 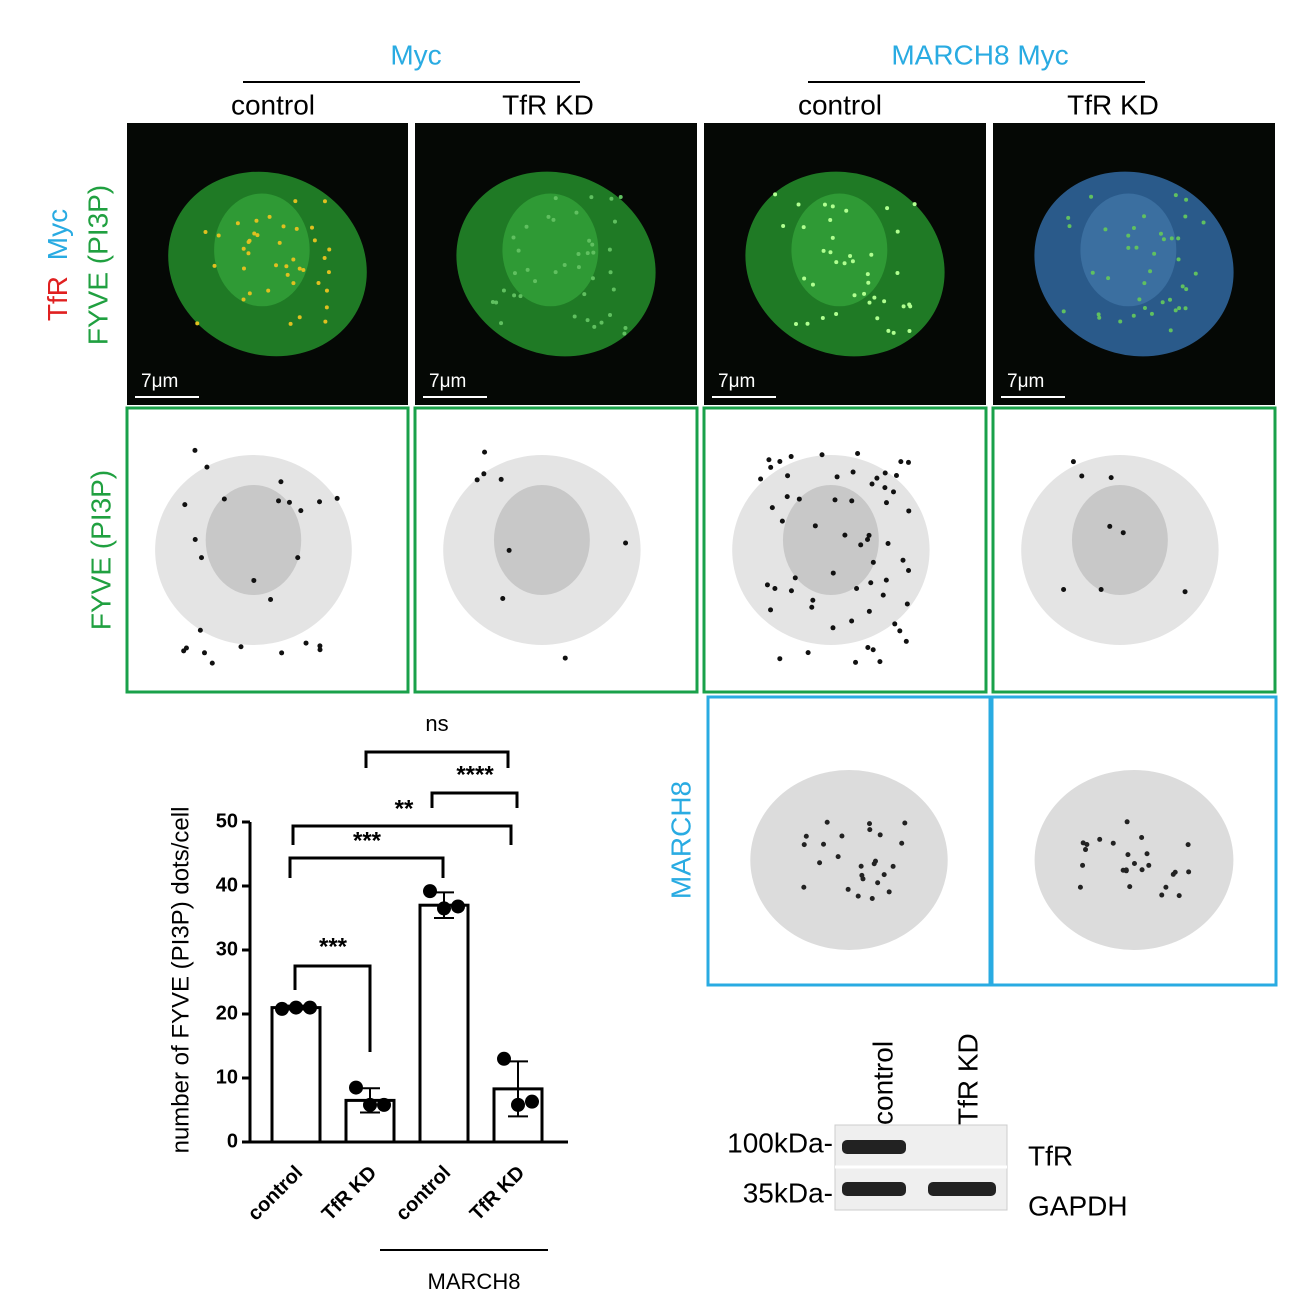 What do you see at coordinates (474, 1281) in the screenshot?
I see `group-label: MARCH8` at bounding box center [474, 1281].